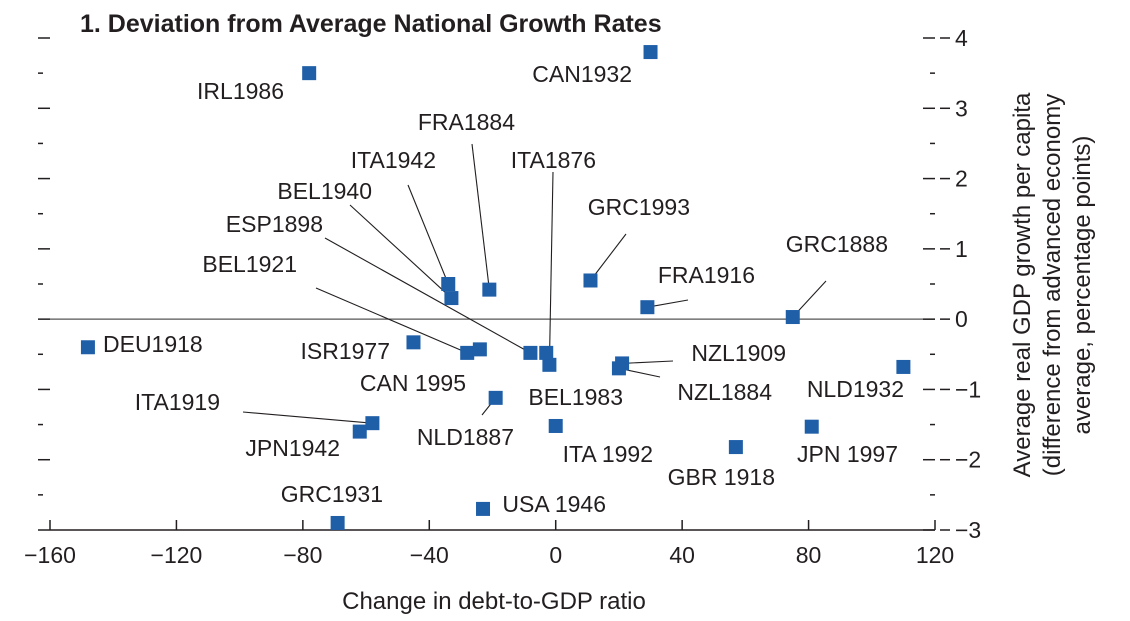 The width and height of the screenshot is (1130, 621). Describe the element at coordinates (249, 264) in the screenshot. I see `point-label-bel1921: BEL1921` at that location.